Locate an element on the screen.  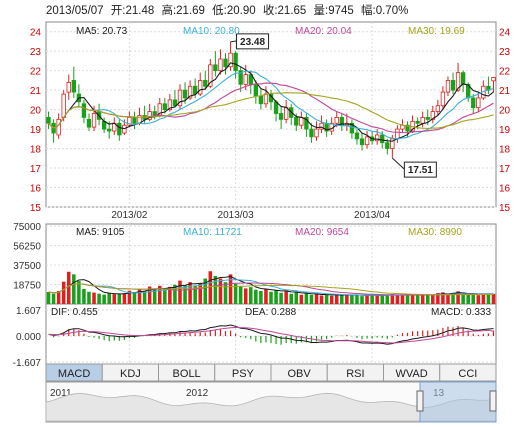
price-tick-left: 21 is located at coordinates (36, 91).